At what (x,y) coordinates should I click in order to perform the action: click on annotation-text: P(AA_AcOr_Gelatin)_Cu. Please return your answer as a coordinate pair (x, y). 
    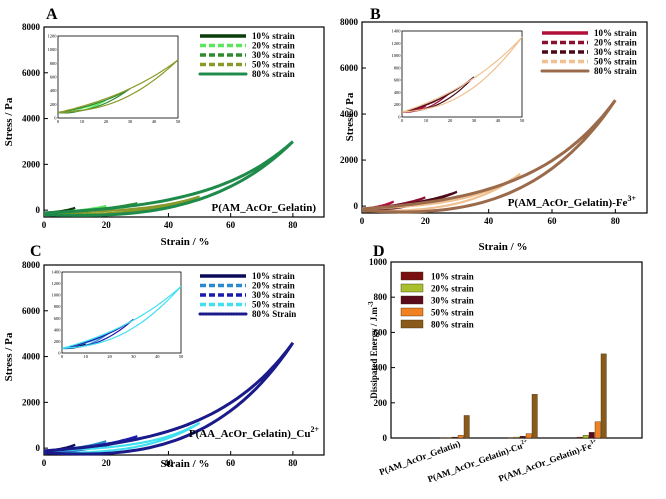
    Looking at the image, I should click on (250, 434).